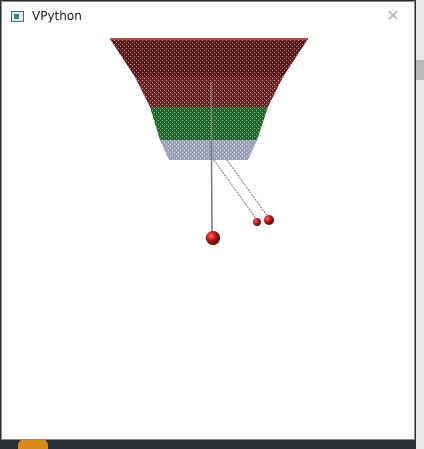 Image resolution: width=424 pixels, height=449 pixels. What do you see at coordinates (239, 158) in the screenshot?
I see `pendulum-strings` at bounding box center [239, 158].